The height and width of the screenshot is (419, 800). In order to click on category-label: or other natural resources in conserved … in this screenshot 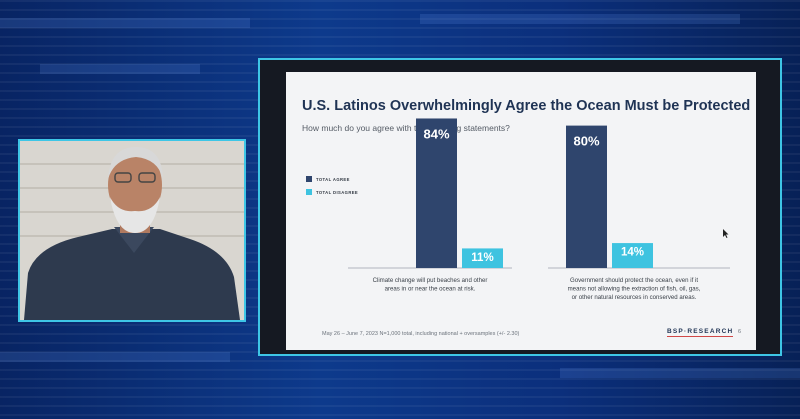, I will do `click(634, 297)`.